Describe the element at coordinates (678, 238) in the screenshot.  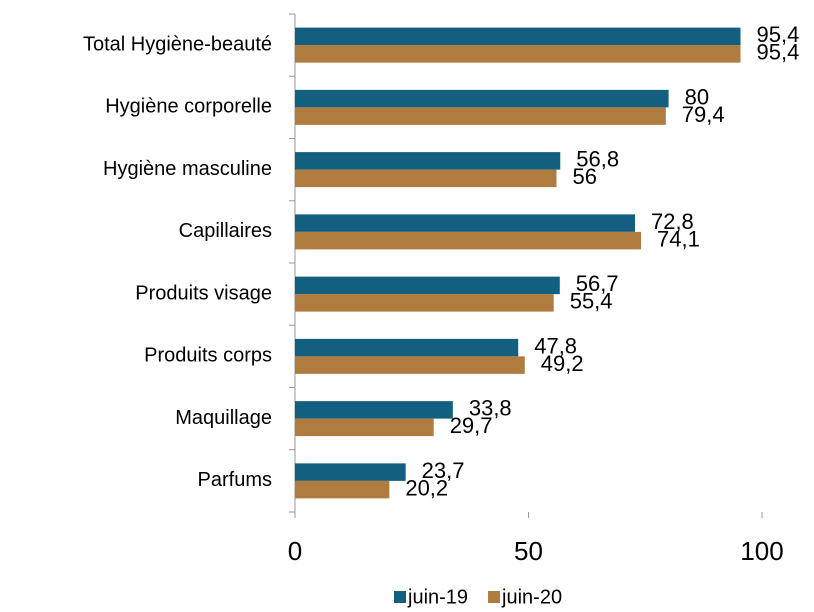
I see `value-label: 74,1` at that location.